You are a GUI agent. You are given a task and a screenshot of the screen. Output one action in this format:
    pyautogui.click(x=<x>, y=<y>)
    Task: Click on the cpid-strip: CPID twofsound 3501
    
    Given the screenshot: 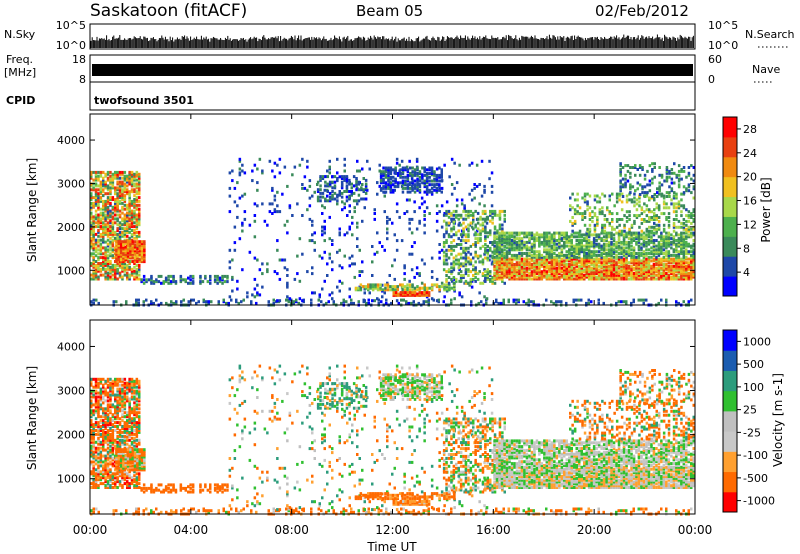 What is the action you would take?
    pyautogui.click(x=351, y=96)
    